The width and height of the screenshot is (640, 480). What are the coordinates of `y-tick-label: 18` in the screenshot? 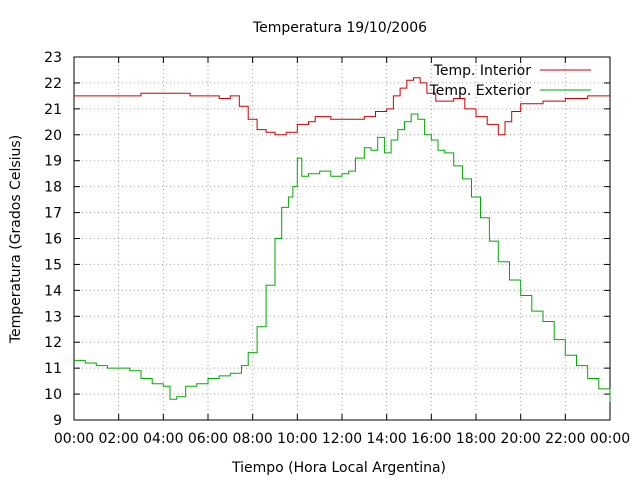 It's located at (53, 188).